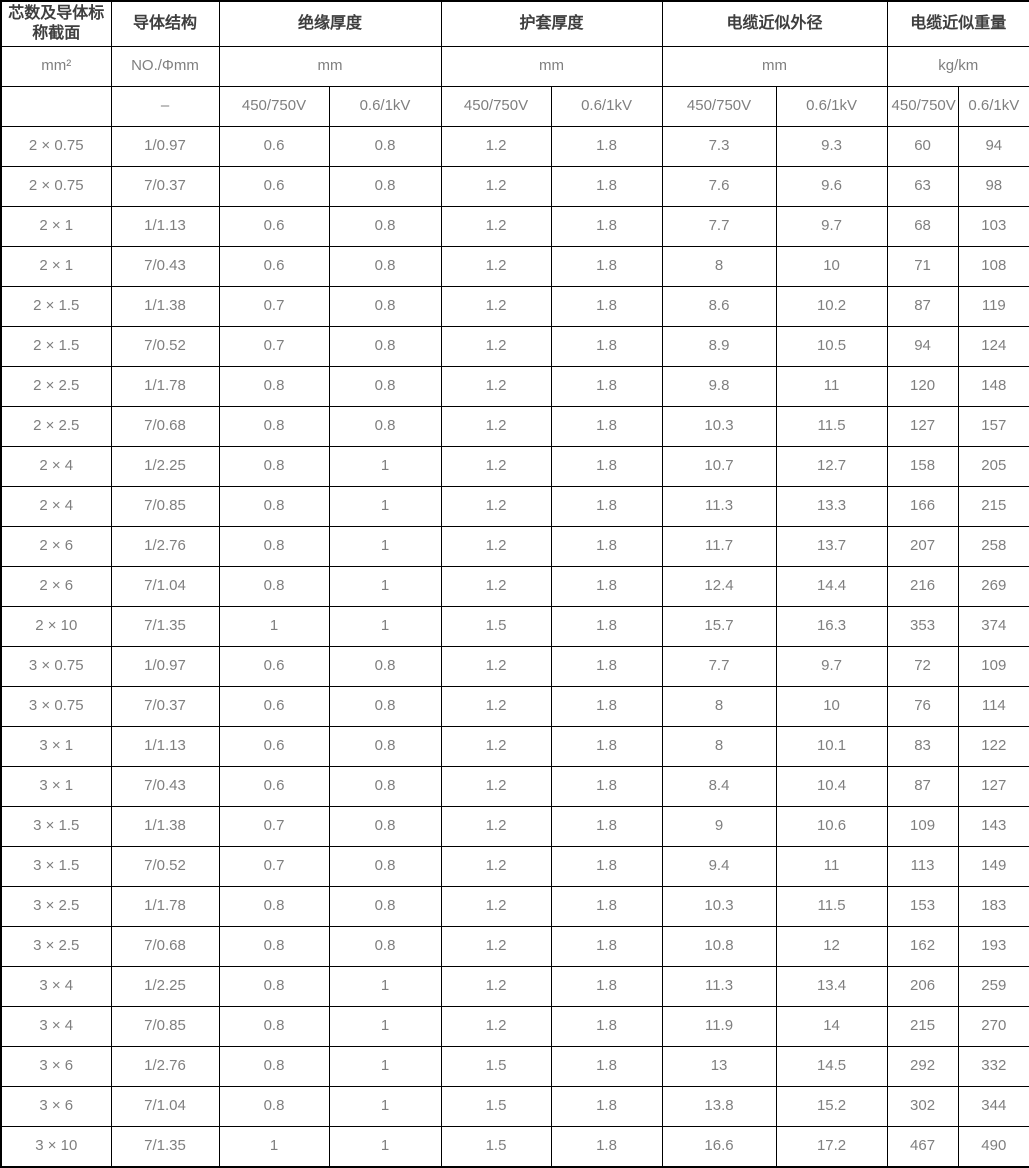  Describe the element at coordinates (831, 746) in the screenshot. I see `table-cell: 10.1` at that location.